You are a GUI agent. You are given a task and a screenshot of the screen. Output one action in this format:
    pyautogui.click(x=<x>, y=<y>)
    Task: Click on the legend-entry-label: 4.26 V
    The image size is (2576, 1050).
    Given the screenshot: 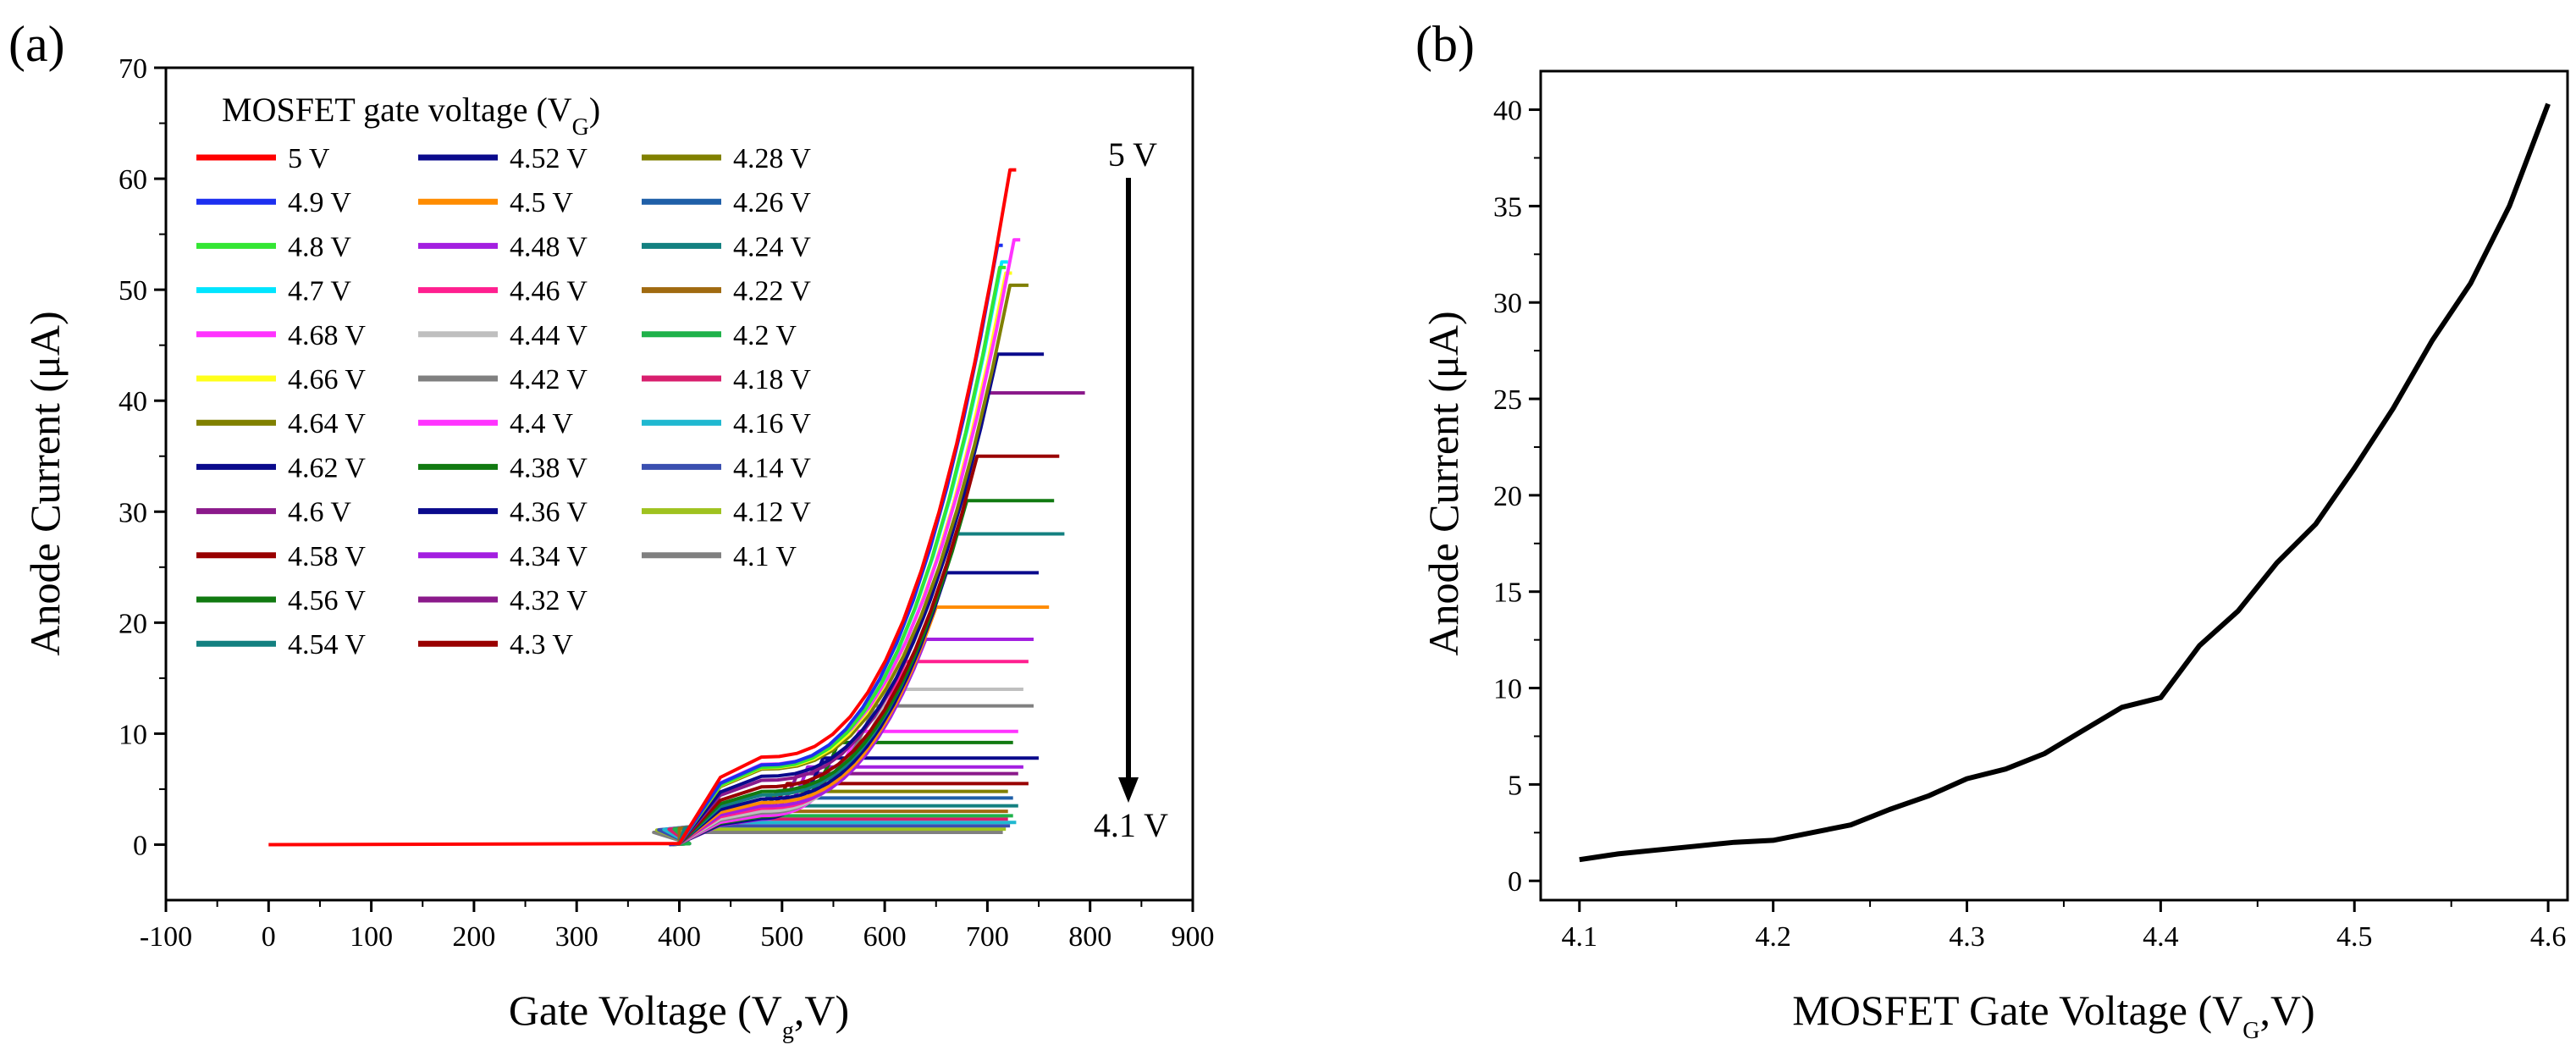 What is the action you would take?
    pyautogui.click(x=772, y=202)
    